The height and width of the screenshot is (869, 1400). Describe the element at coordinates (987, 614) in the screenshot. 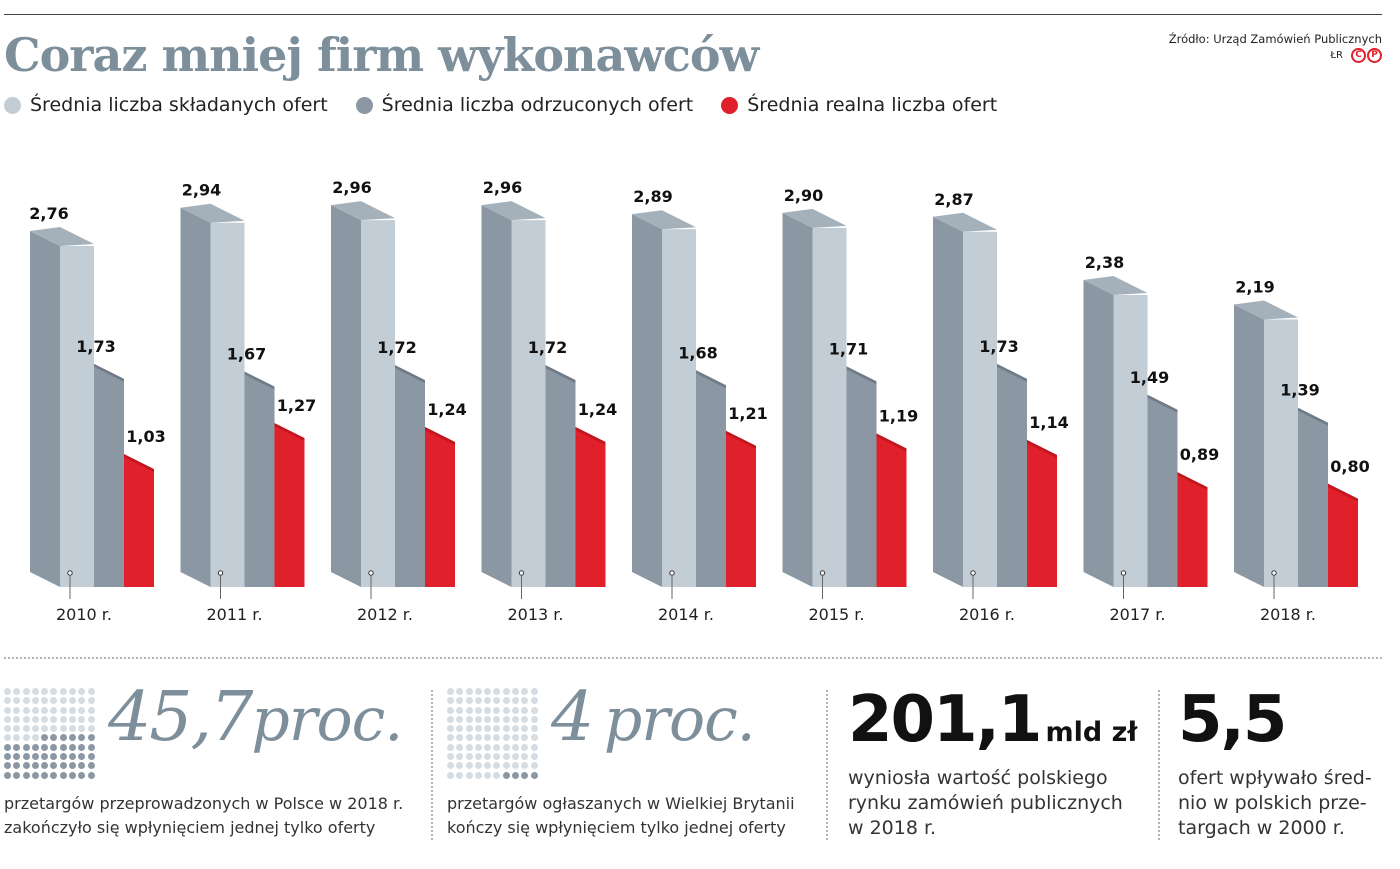

I see `category-label: 2016 r.` at that location.